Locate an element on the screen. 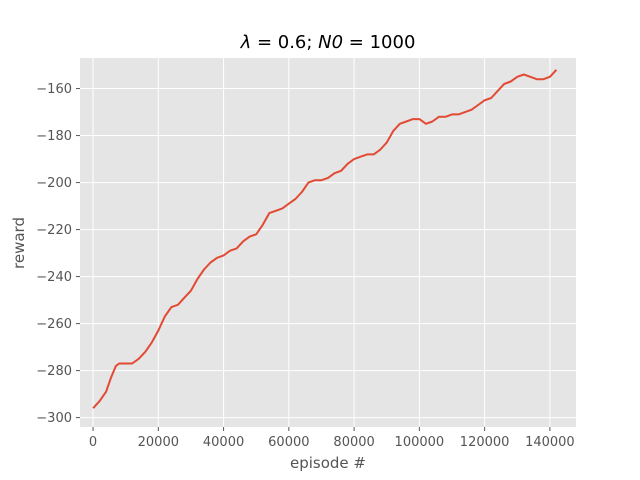  y-axis-label: reward is located at coordinates (19, 243).